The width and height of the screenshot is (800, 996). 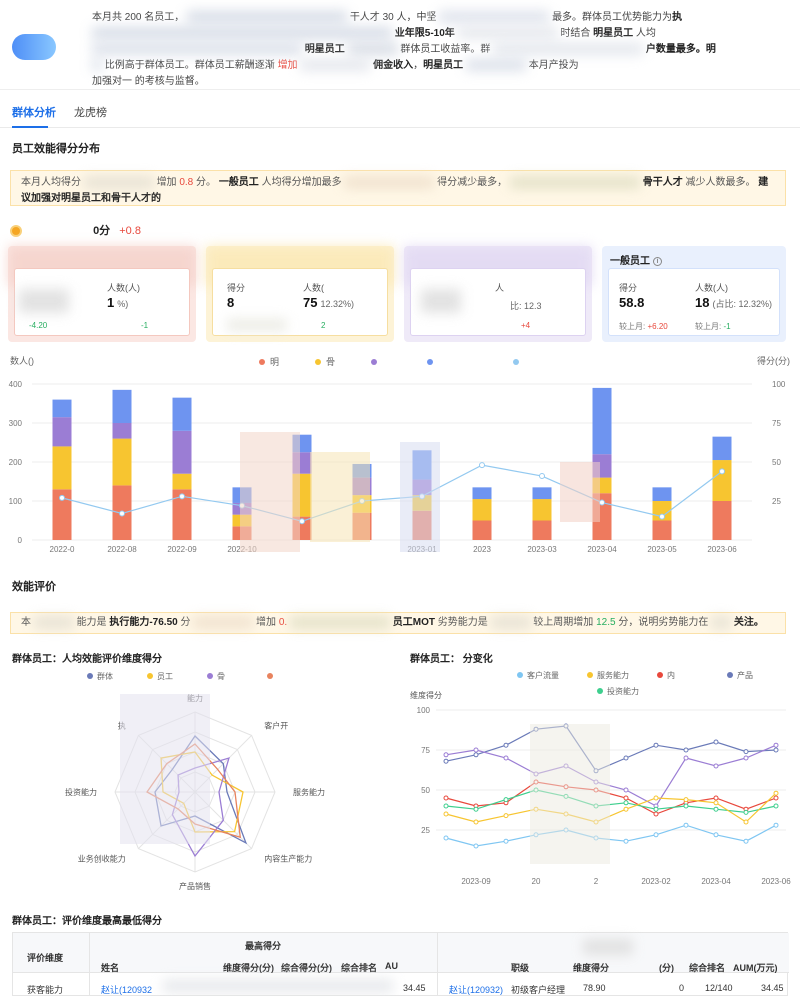 I want to click on tab-leaderboard: 龙虎榜, so click(x=90, y=113).